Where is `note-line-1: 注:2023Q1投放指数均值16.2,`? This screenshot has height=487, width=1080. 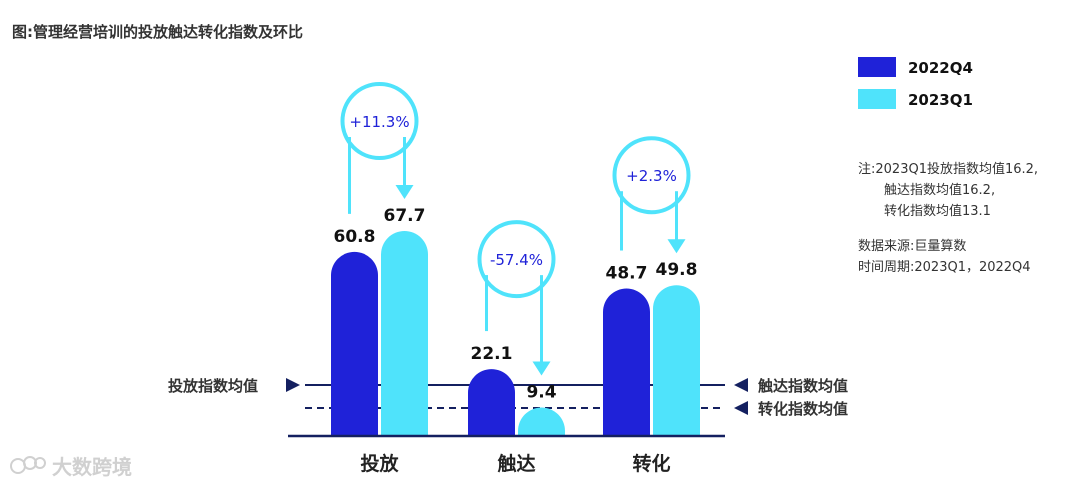 note-line-1: 注:2023Q1投放指数均值16.2, is located at coordinates (948, 169).